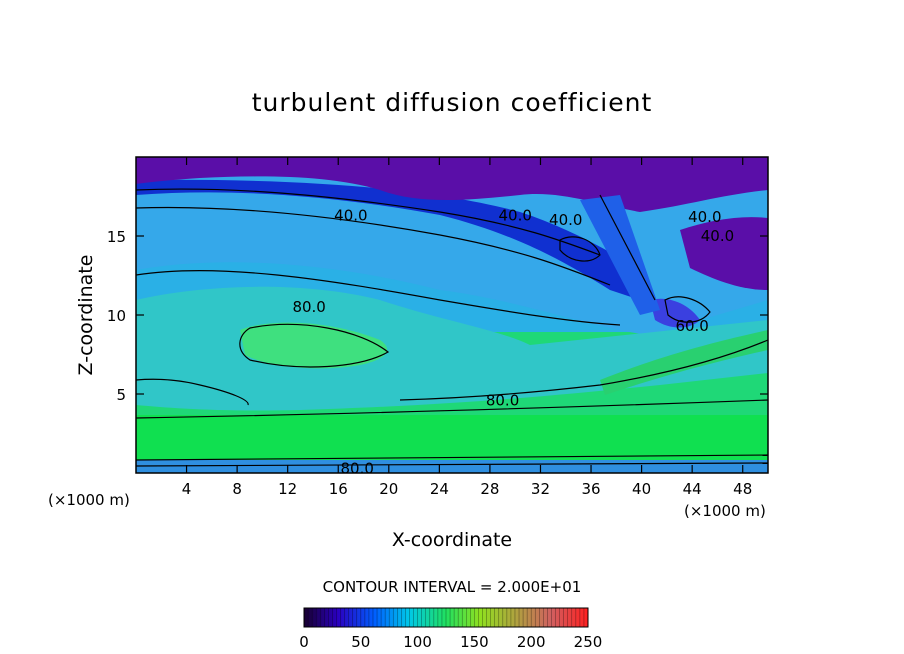  What do you see at coordinates (692, 489) in the screenshot?
I see `x-tick-label: 44` at bounding box center [692, 489].